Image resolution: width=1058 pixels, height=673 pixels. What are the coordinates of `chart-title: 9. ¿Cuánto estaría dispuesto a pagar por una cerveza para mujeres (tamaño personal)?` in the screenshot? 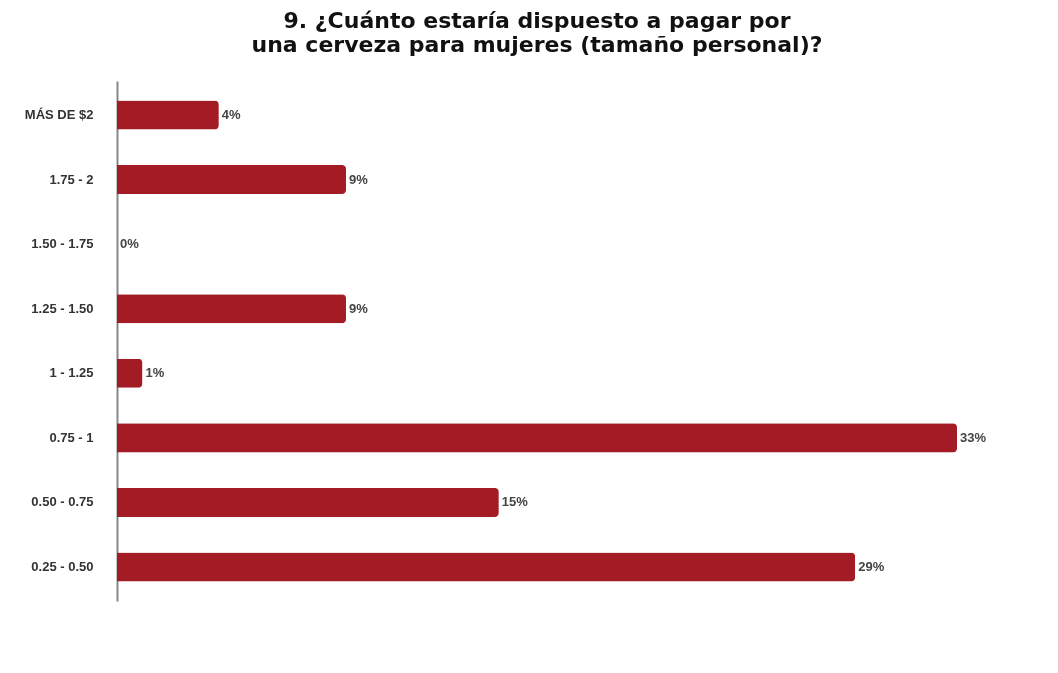 It's located at (537, 32).